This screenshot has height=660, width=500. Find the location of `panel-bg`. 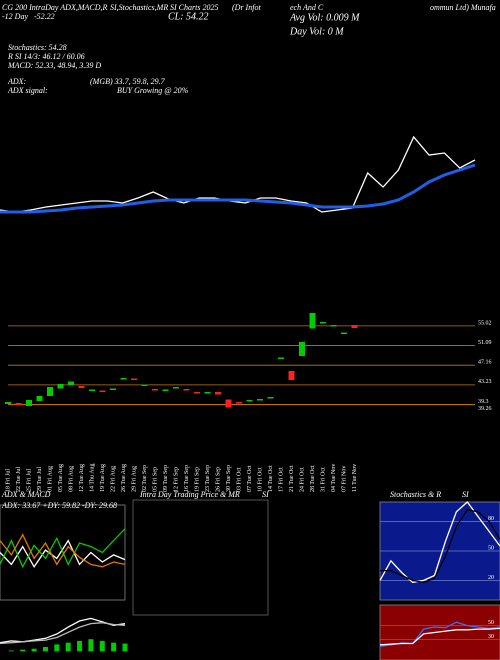

panel-bg is located at coordinates (439, 632).